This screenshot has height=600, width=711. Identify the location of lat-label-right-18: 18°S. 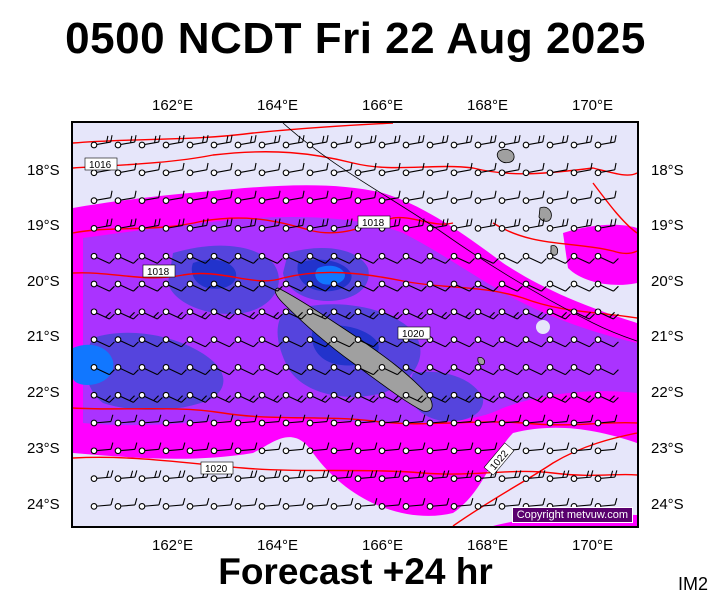
(667, 170).